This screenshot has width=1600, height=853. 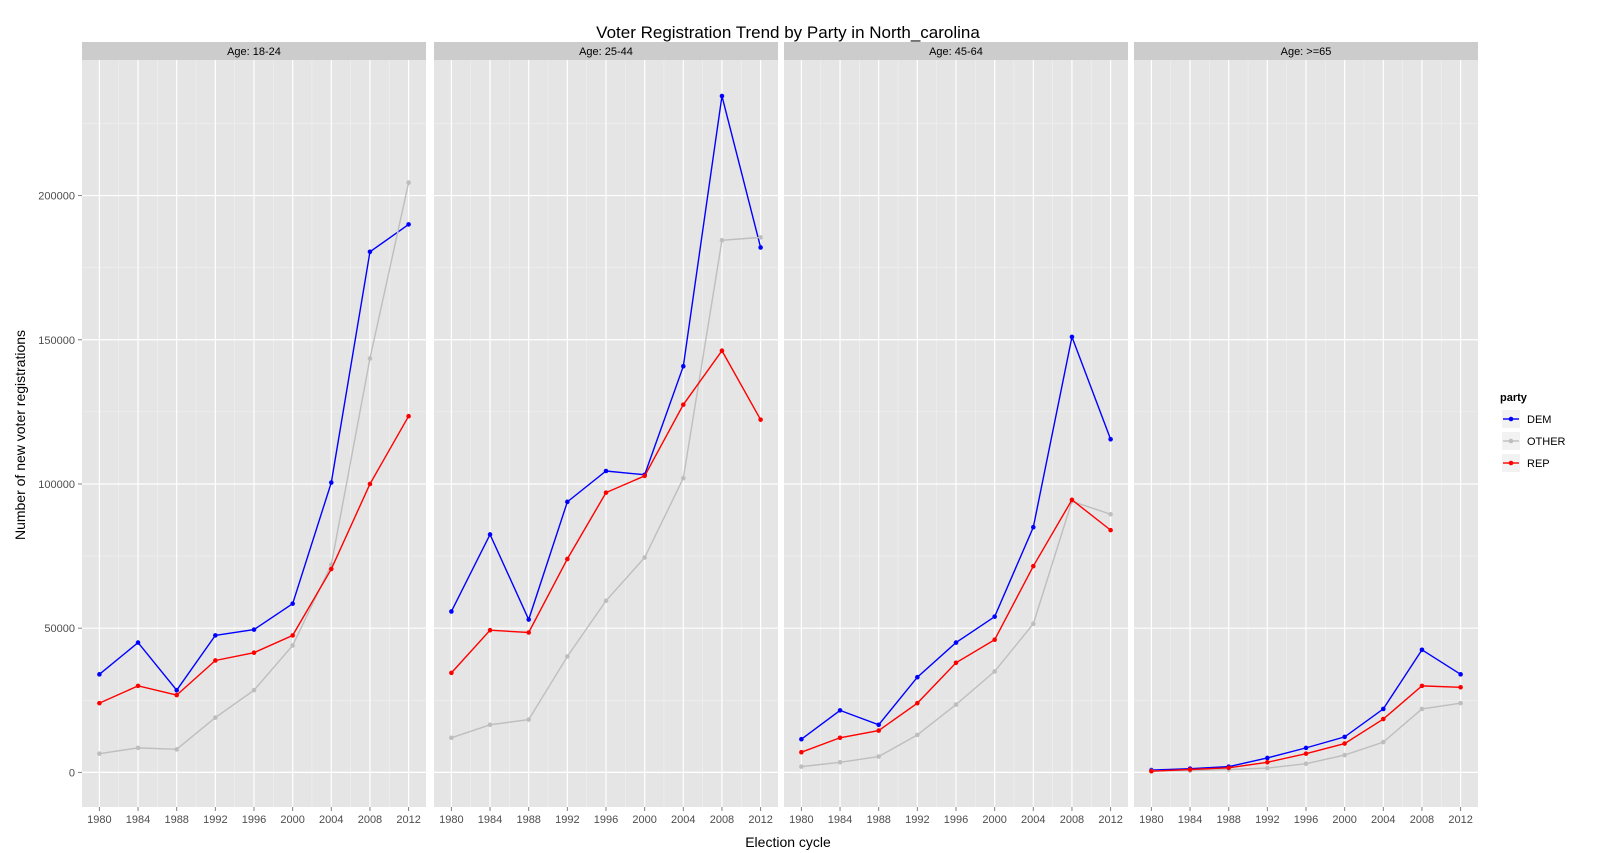 What do you see at coordinates (1514, 398) in the screenshot?
I see `legend-title: party` at bounding box center [1514, 398].